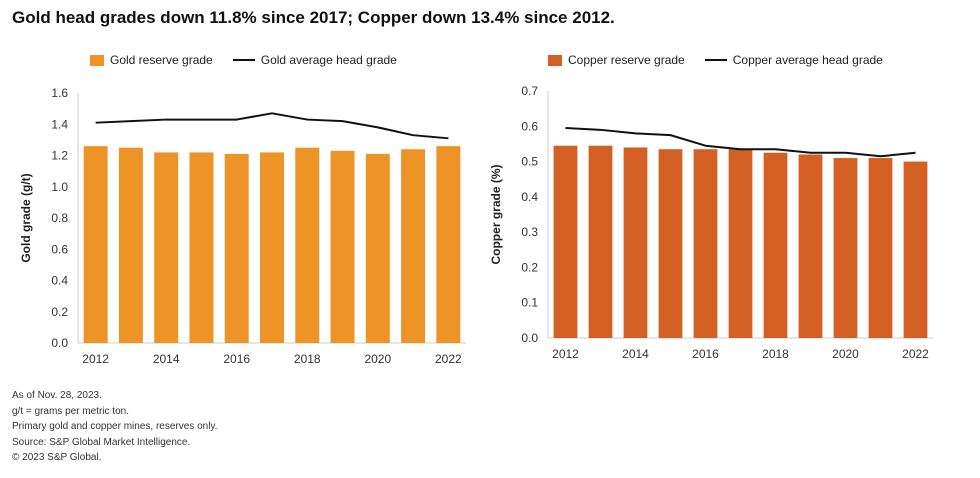 The width and height of the screenshot is (980, 478). What do you see at coordinates (328, 60) in the screenshot?
I see `legend-label: Gold average head grade` at bounding box center [328, 60].